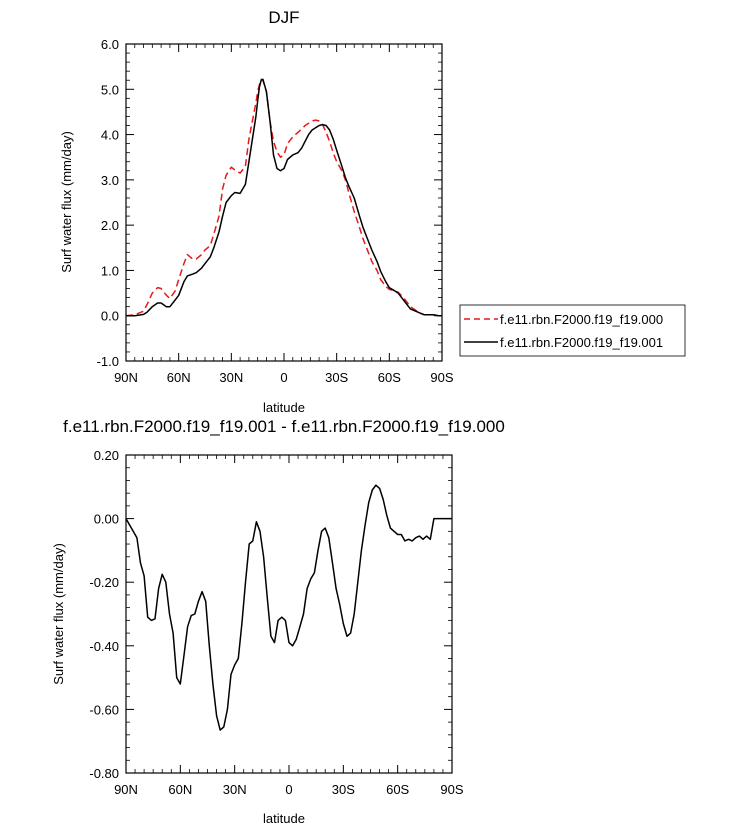 The image size is (733, 834). What do you see at coordinates (104, 773) in the screenshot?
I see `y-tick-label-bottom: -0.80` at bounding box center [104, 773].